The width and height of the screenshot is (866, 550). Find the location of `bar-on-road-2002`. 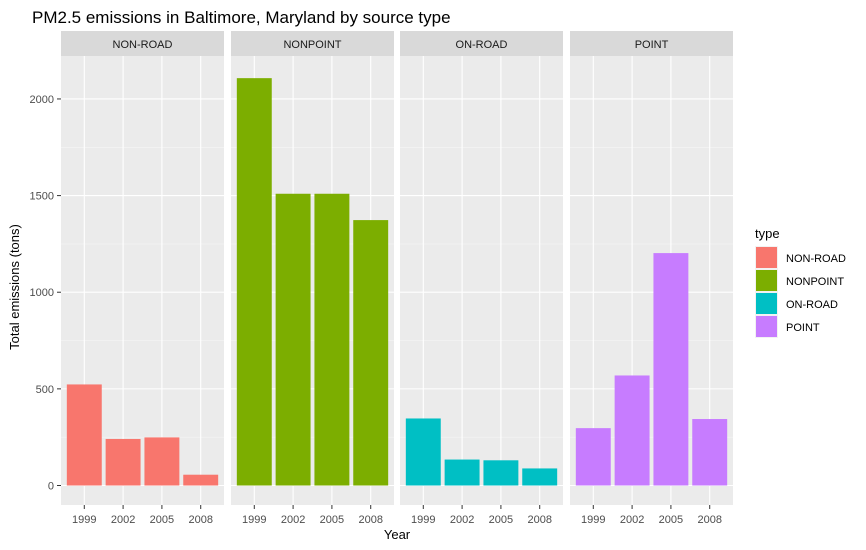

bar-on-road-2002 is located at coordinates (462, 472).